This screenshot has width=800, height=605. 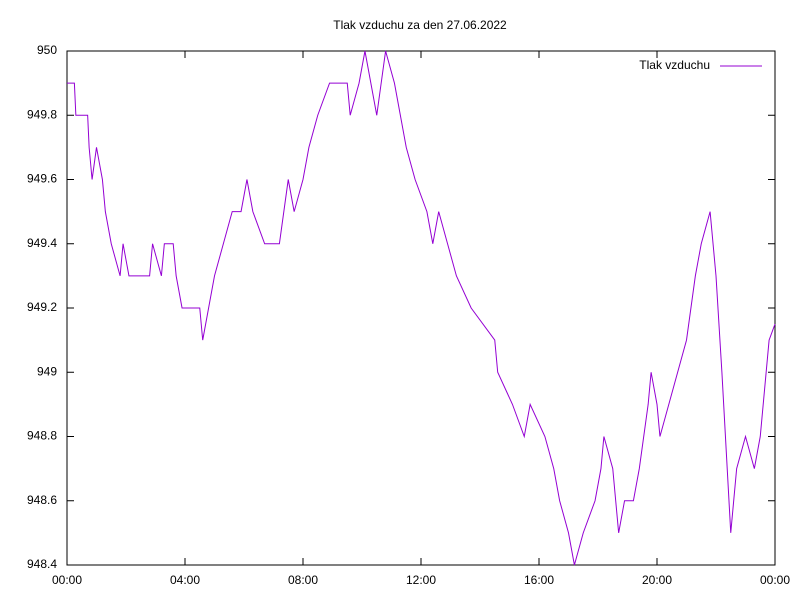 I want to click on legend-label: Tlak vzduchu, so click(x=674, y=65).